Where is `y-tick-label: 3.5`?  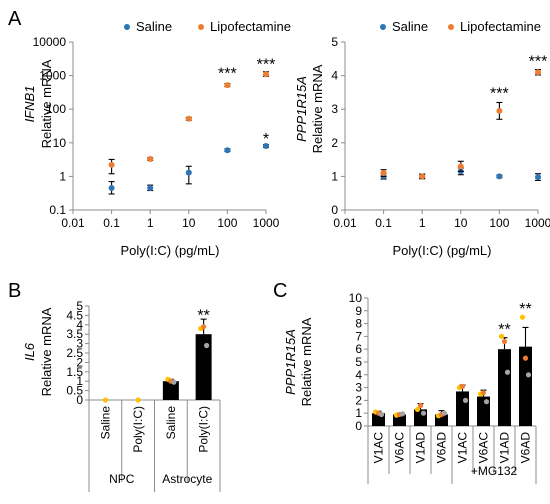 y-tick-label: 3.5 is located at coordinates (74, 334).